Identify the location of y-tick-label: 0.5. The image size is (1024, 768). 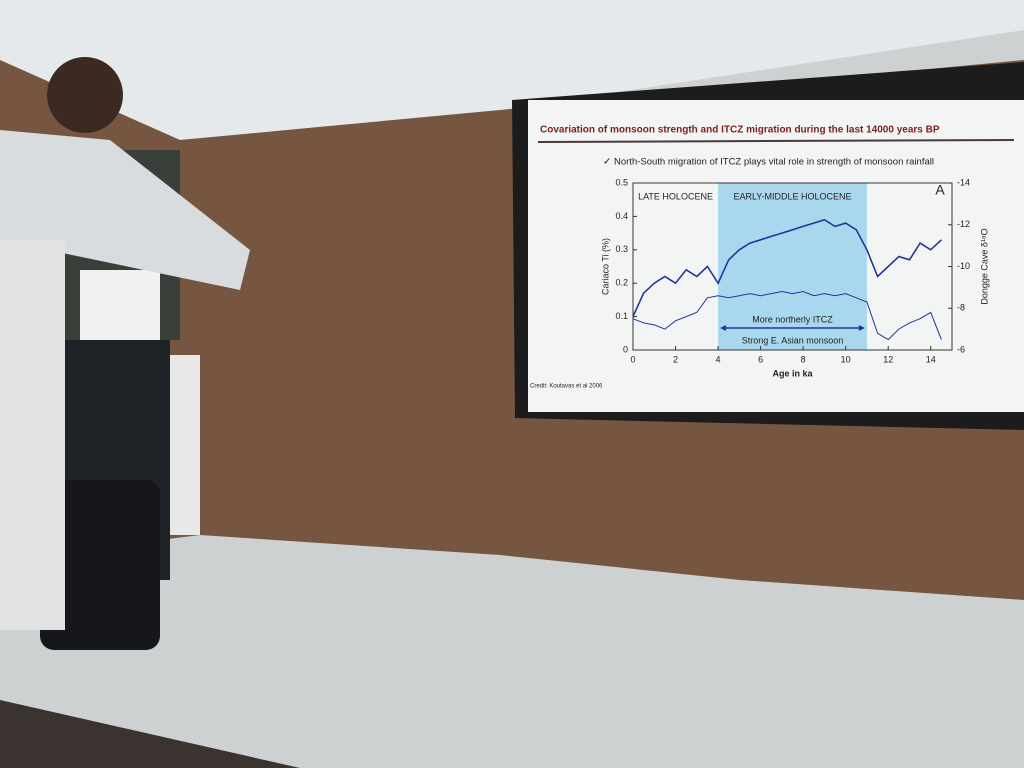
(621, 182).